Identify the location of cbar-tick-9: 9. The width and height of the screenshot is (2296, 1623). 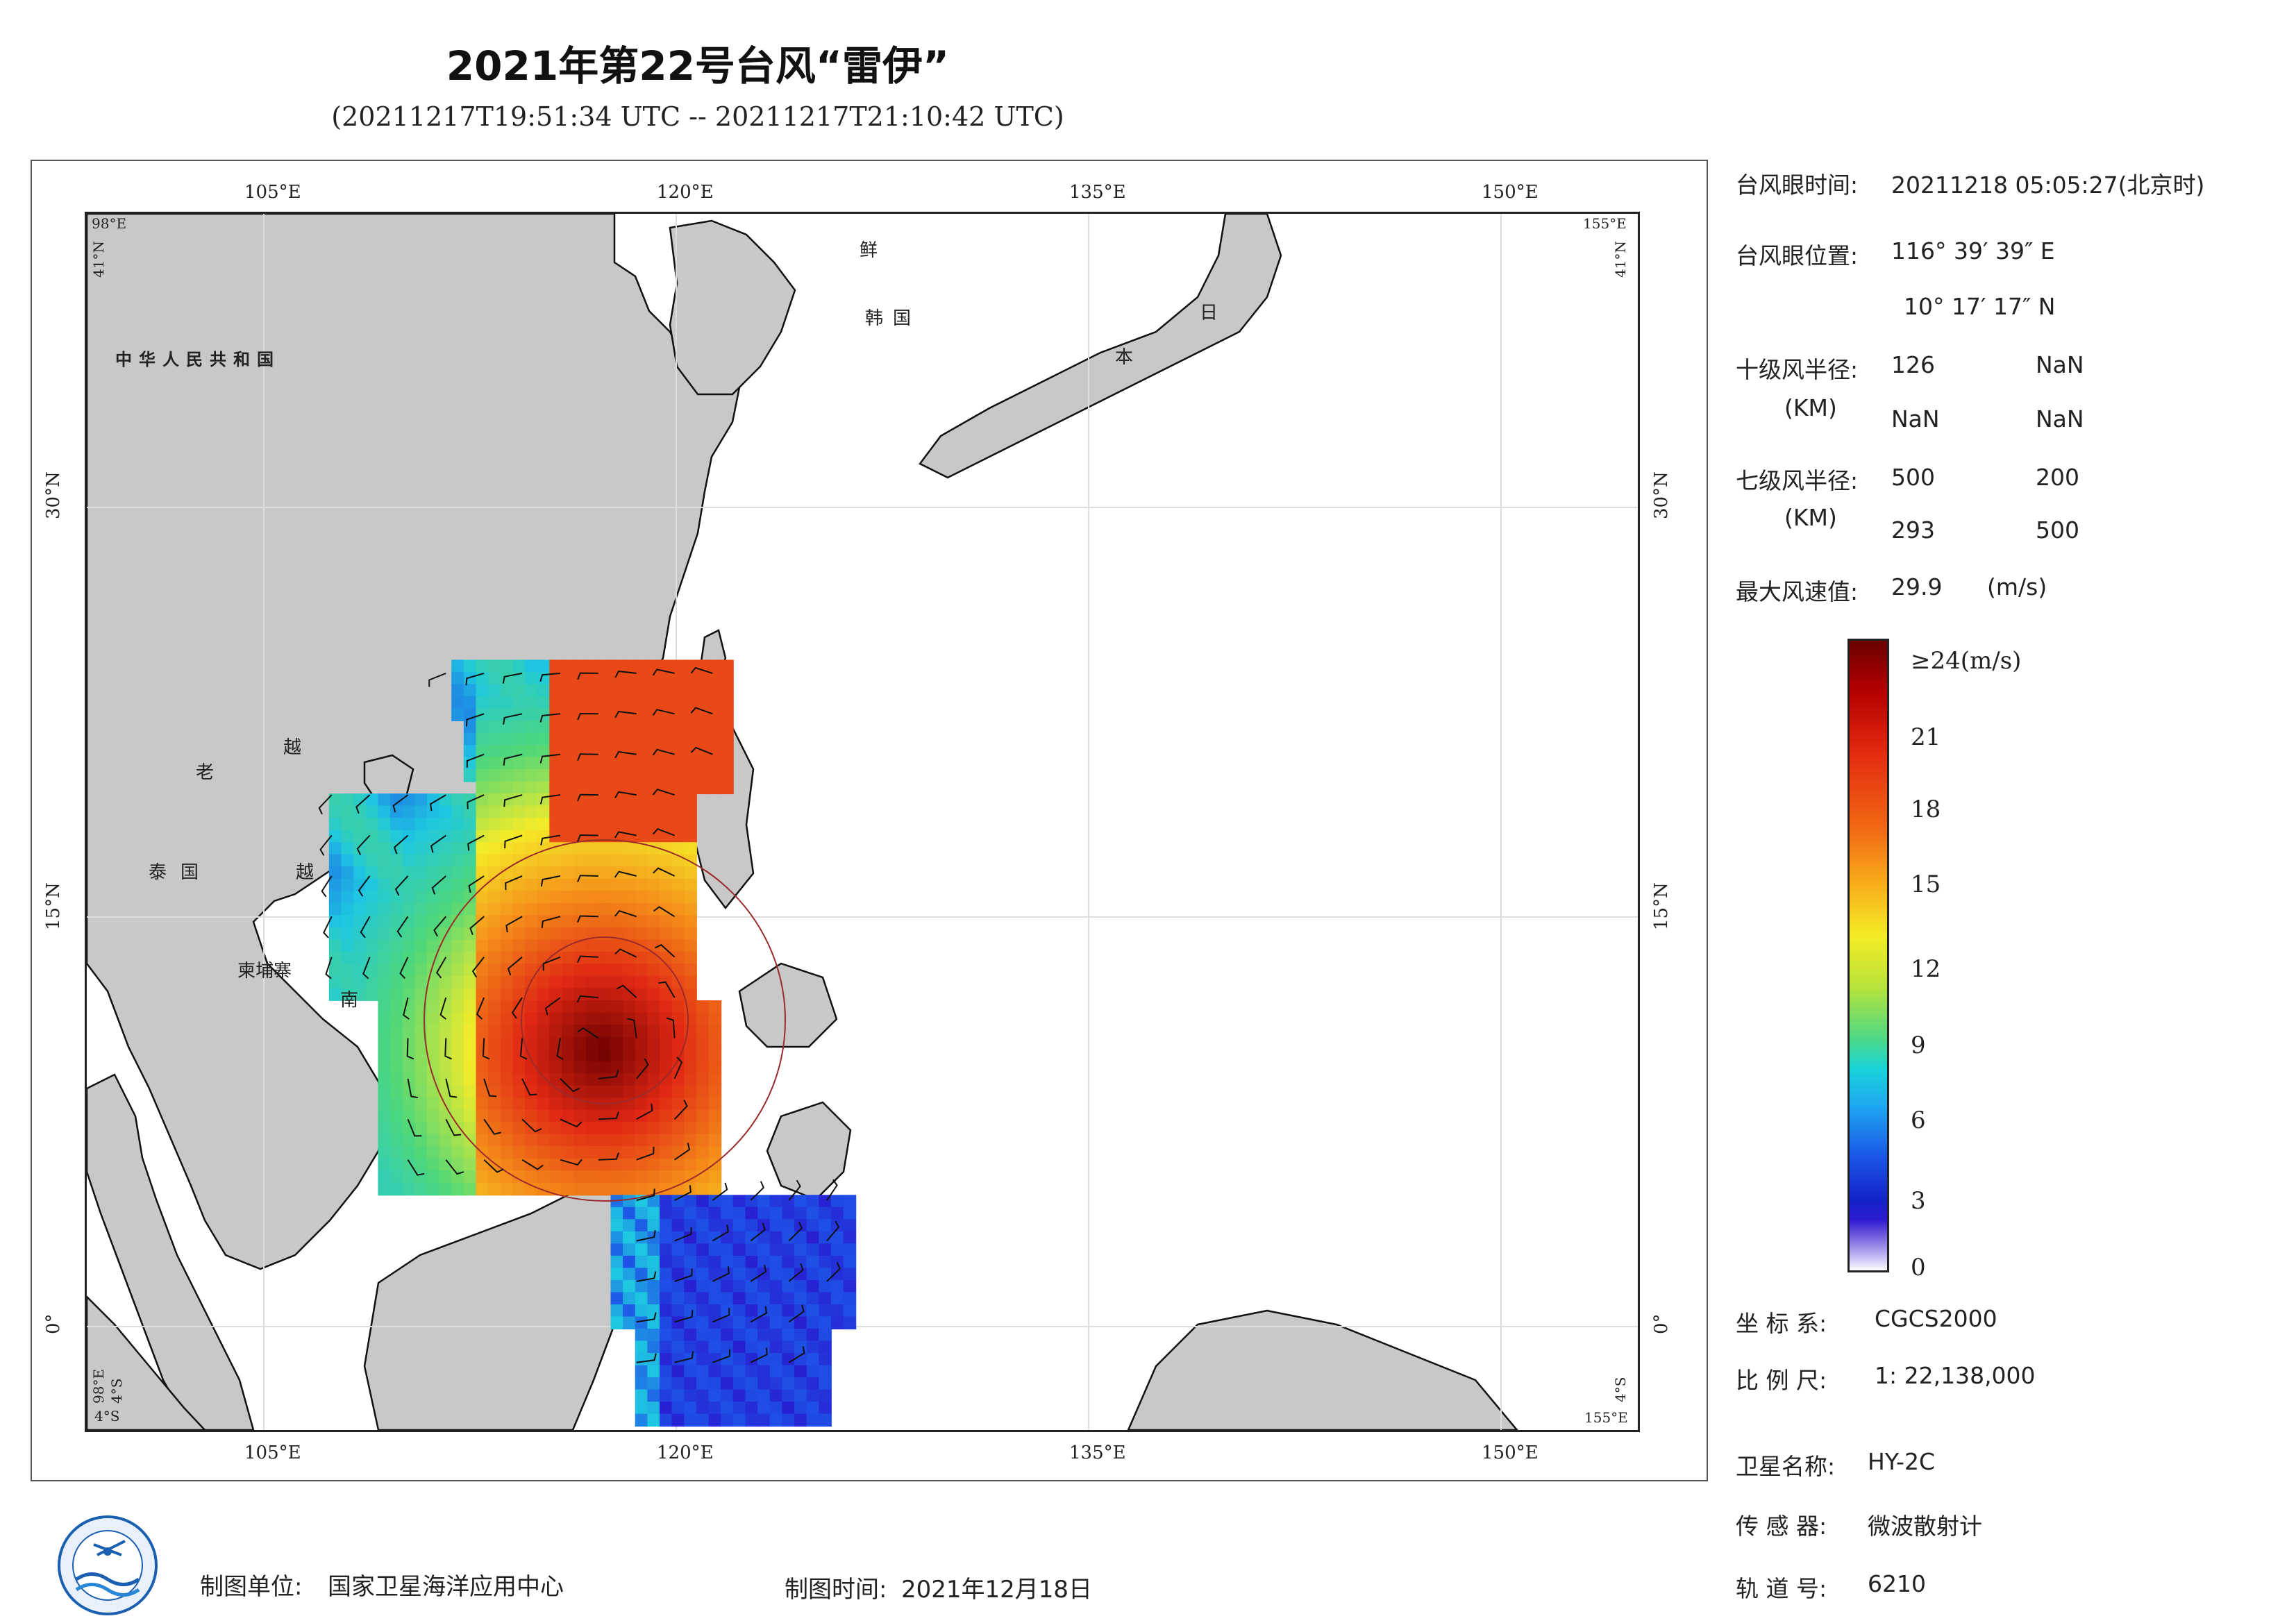
(1918, 1045).